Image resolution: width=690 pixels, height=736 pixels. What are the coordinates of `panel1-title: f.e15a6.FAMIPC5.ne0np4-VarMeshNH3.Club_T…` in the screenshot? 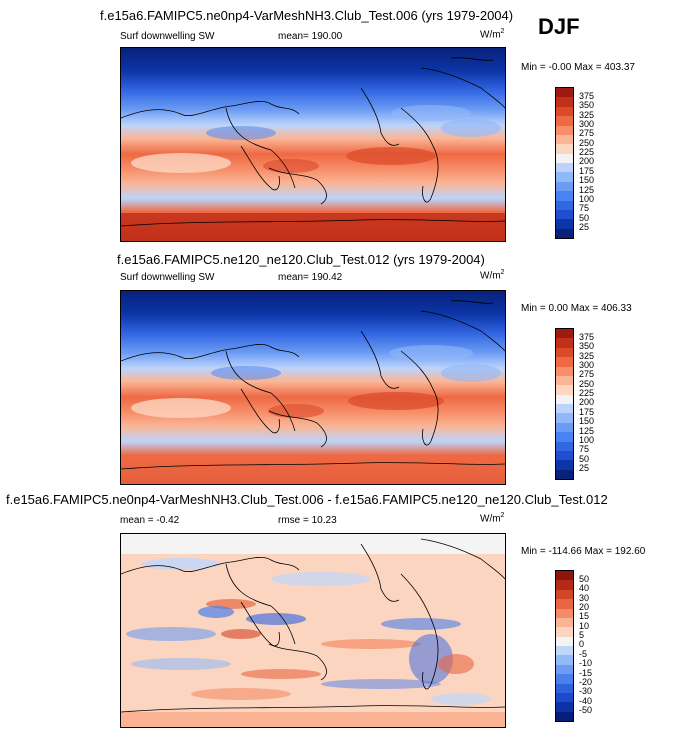 It's located at (307, 15).